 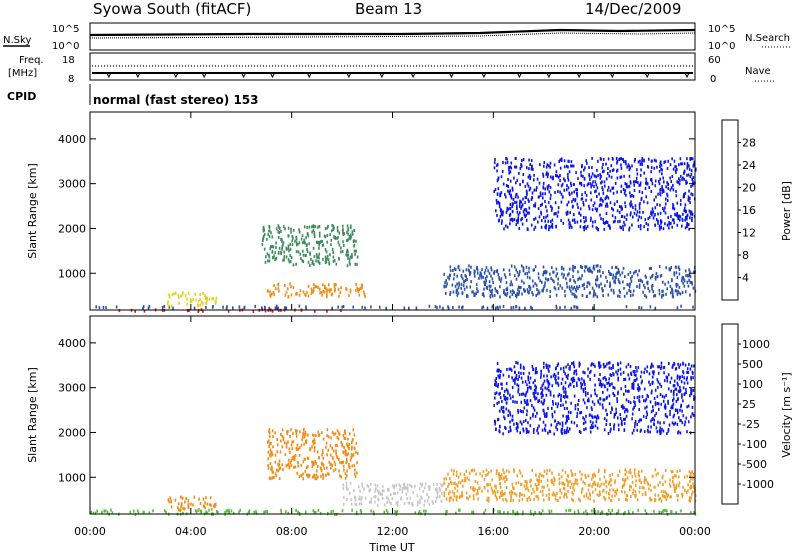 What do you see at coordinates (745, 278) in the screenshot?
I see `power-cbar-tick-label: 4` at bounding box center [745, 278].